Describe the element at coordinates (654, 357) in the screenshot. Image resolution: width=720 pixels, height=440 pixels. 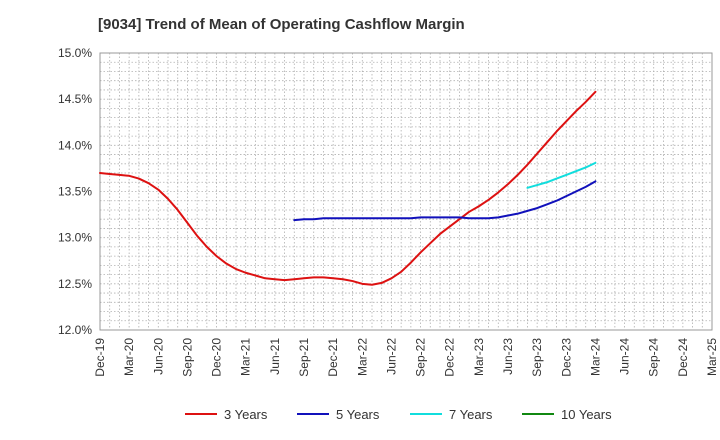
I see `x-tick-label: Sep-24` at that location.